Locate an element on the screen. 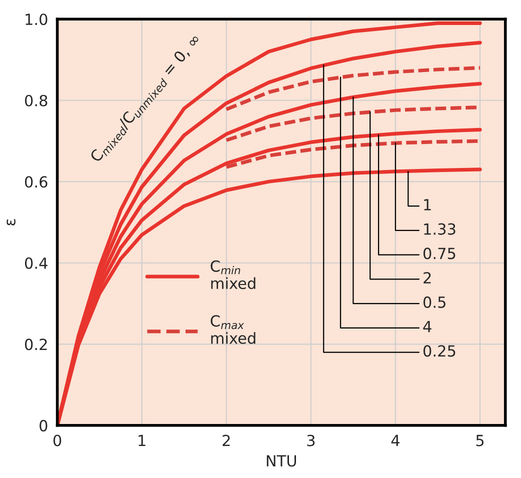  legend-label: C$_{max}$ mixed is located at coordinates (233, 329).